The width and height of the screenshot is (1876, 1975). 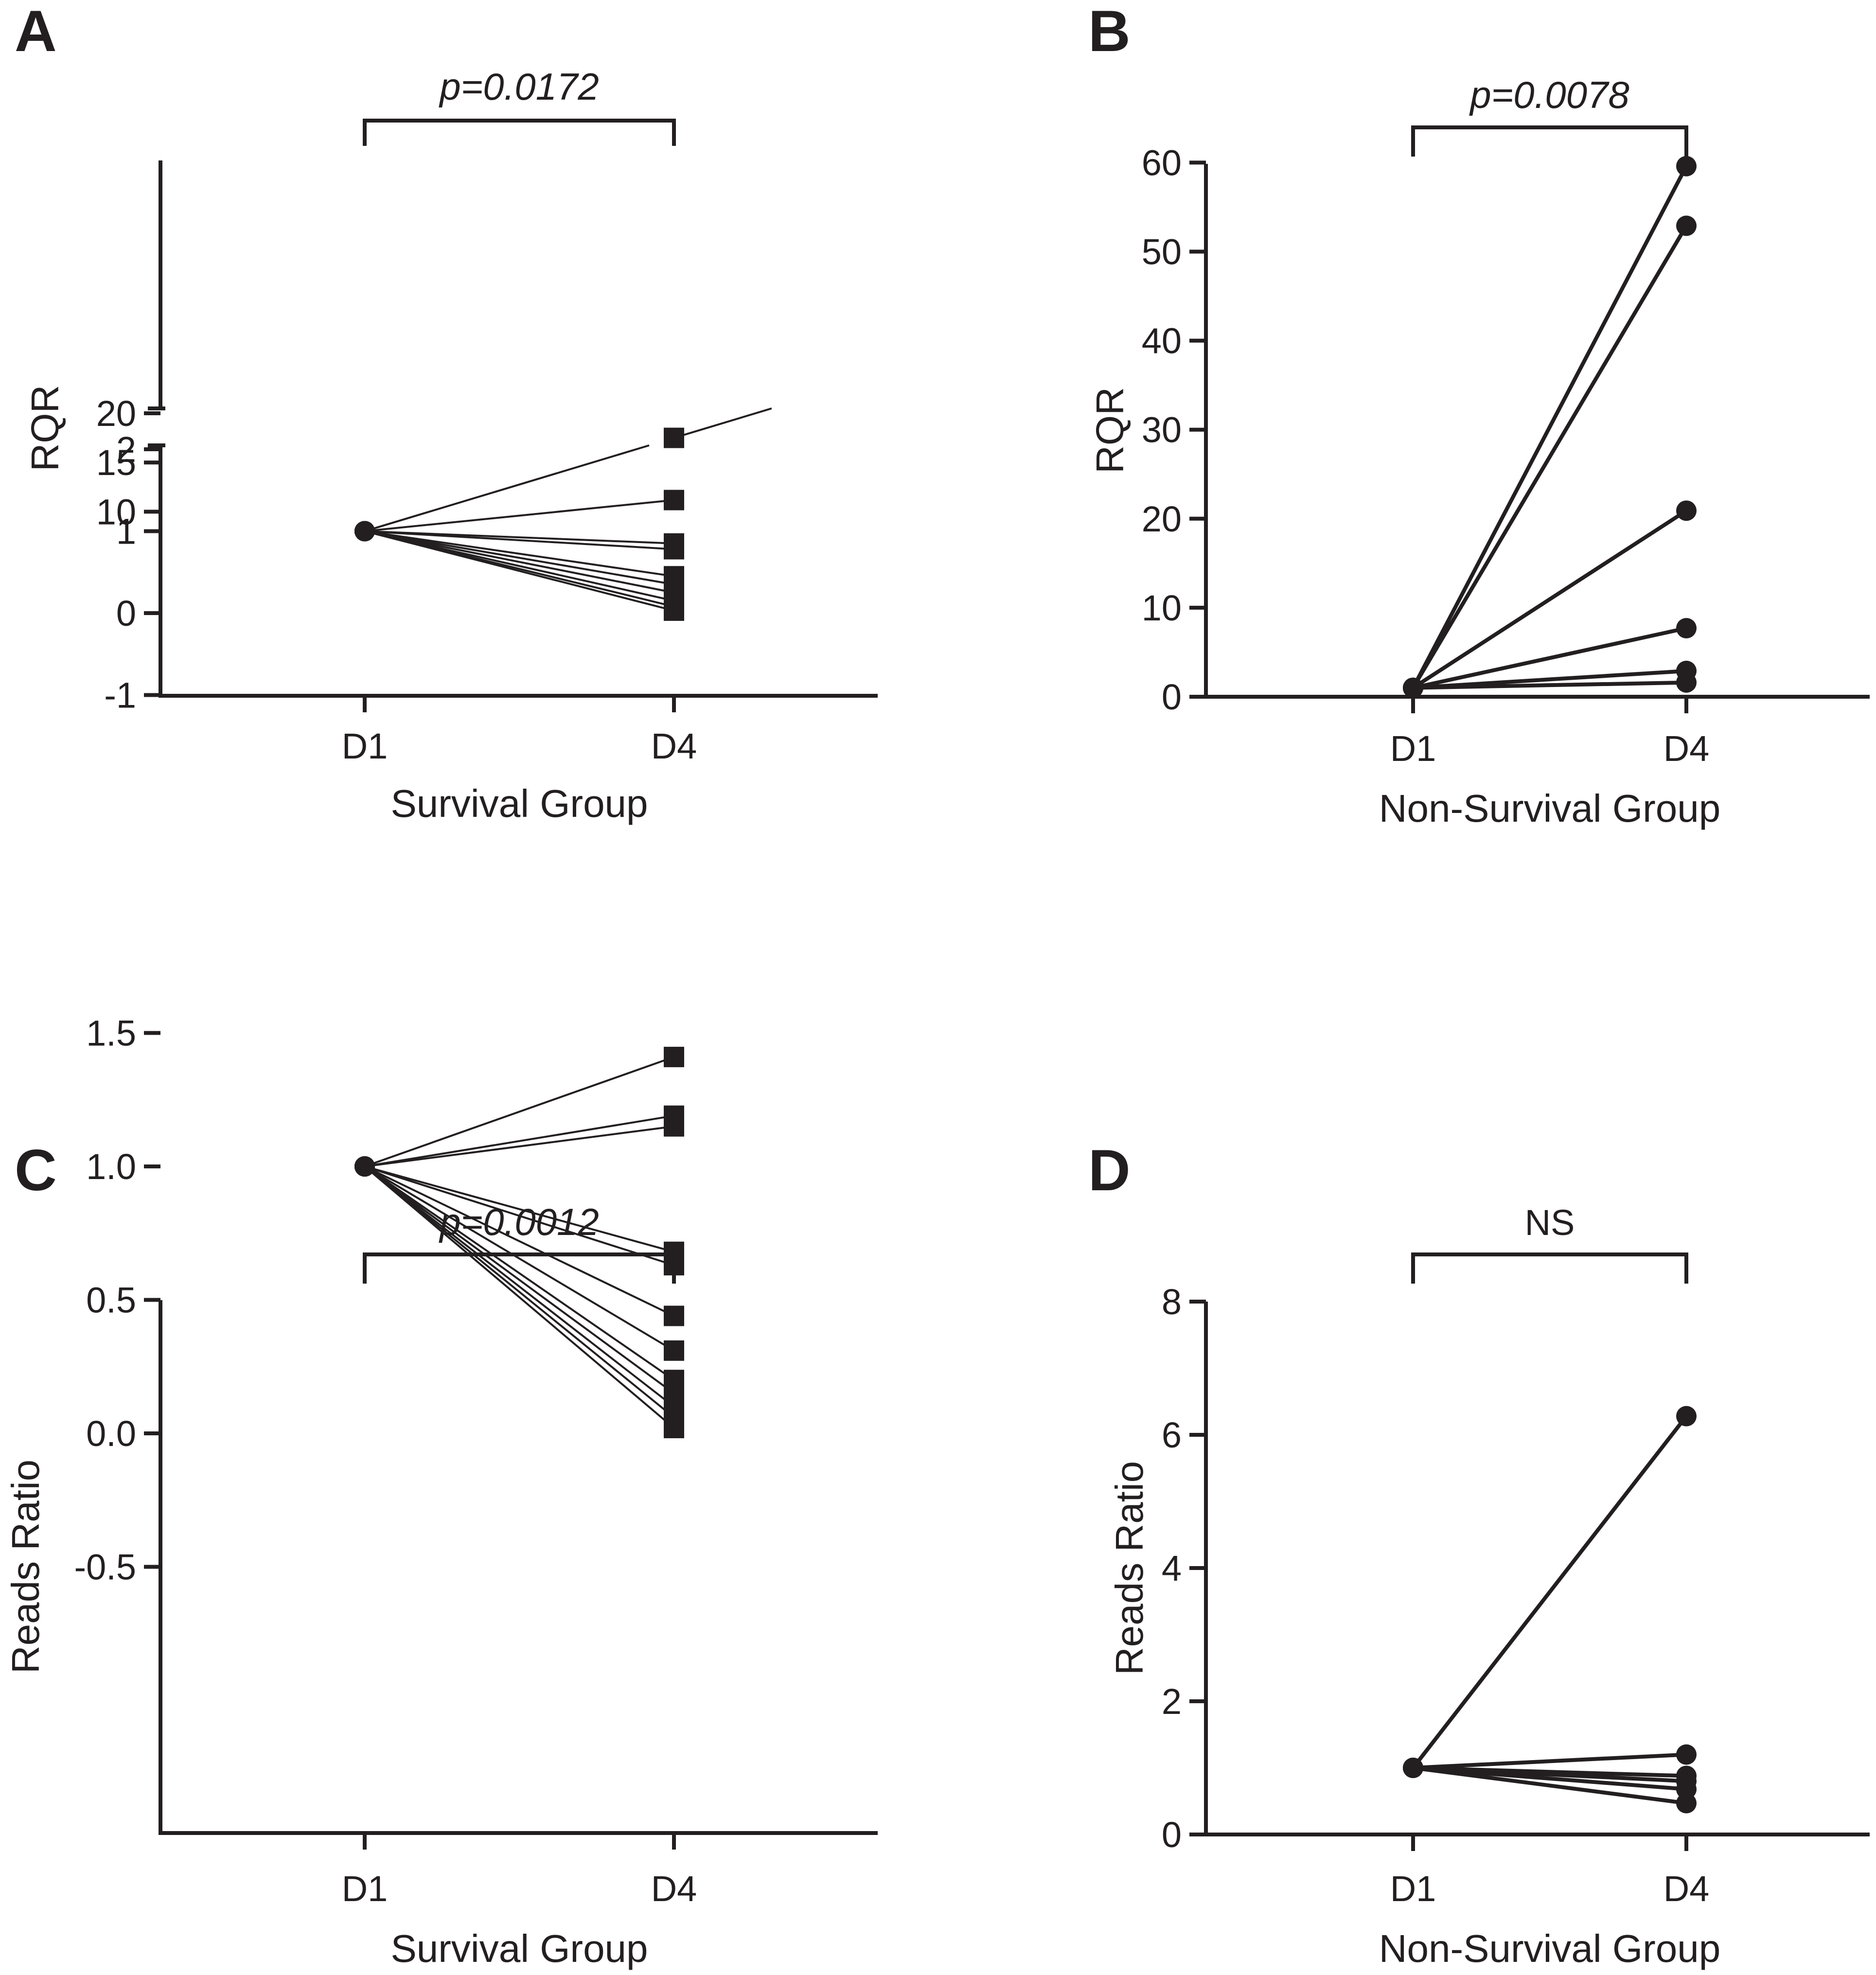 I want to click on significance-label: p=0.0172, so click(x=519, y=86).